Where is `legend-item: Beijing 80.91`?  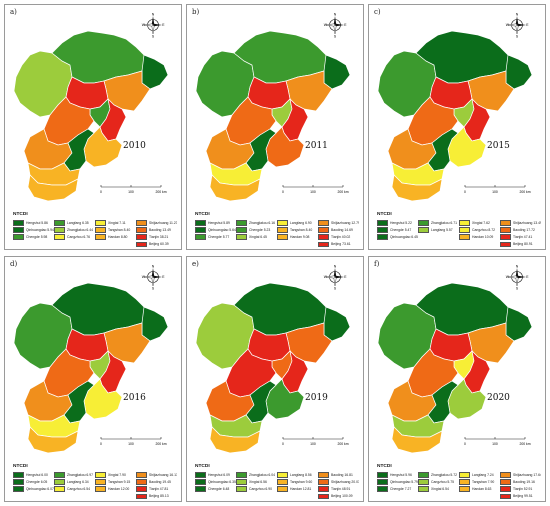
legend-item: Beijing 80.91 is located at coordinates (520, 244).